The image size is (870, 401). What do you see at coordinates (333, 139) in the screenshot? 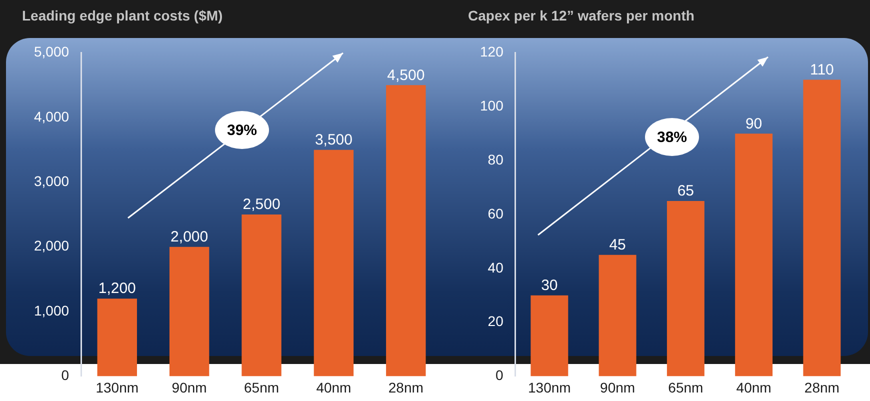
I see `data-label: 3,500` at bounding box center [333, 139].